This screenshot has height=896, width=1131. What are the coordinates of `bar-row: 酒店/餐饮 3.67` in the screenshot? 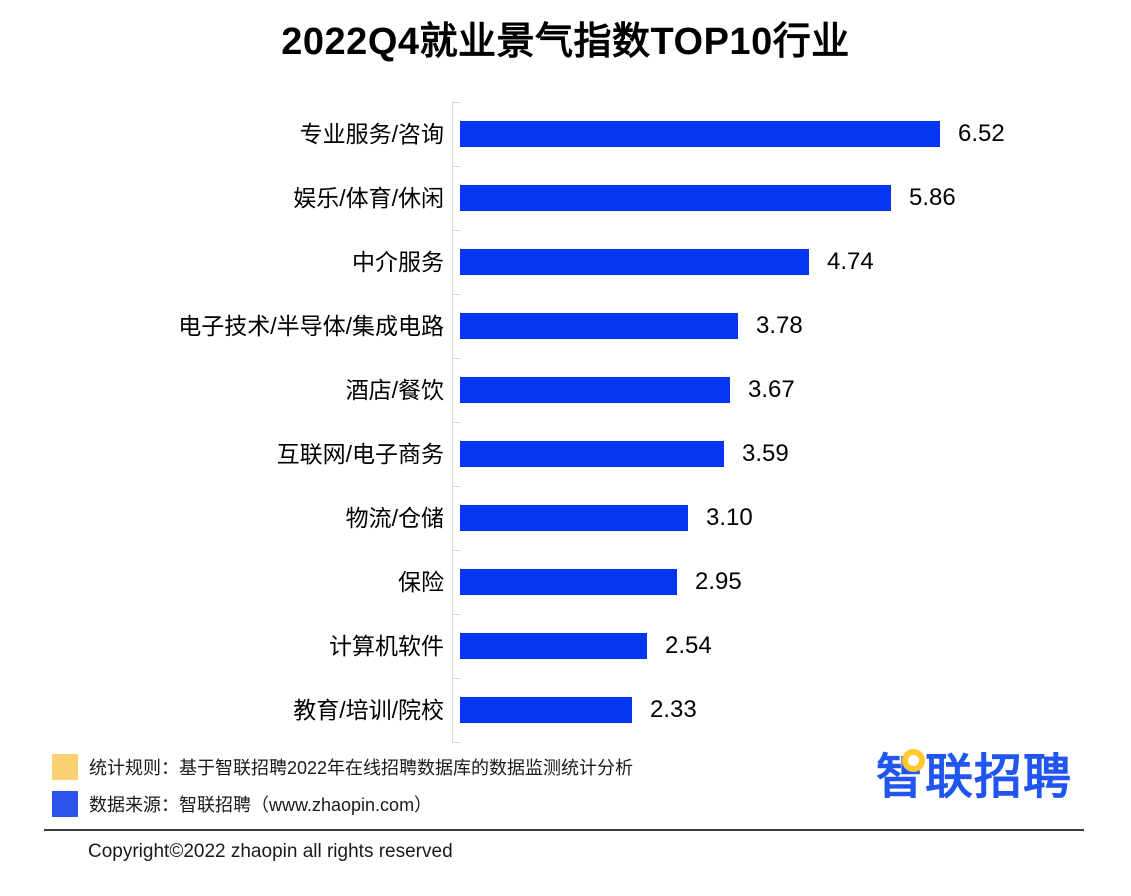 It's located at (565, 390).